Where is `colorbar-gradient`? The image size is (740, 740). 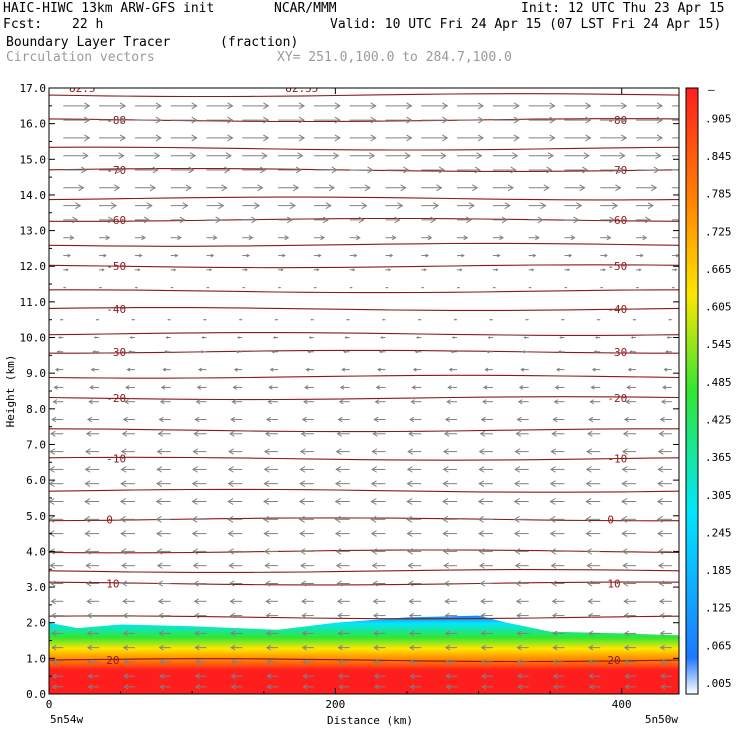 colorbar-gradient is located at coordinates (692, 391).